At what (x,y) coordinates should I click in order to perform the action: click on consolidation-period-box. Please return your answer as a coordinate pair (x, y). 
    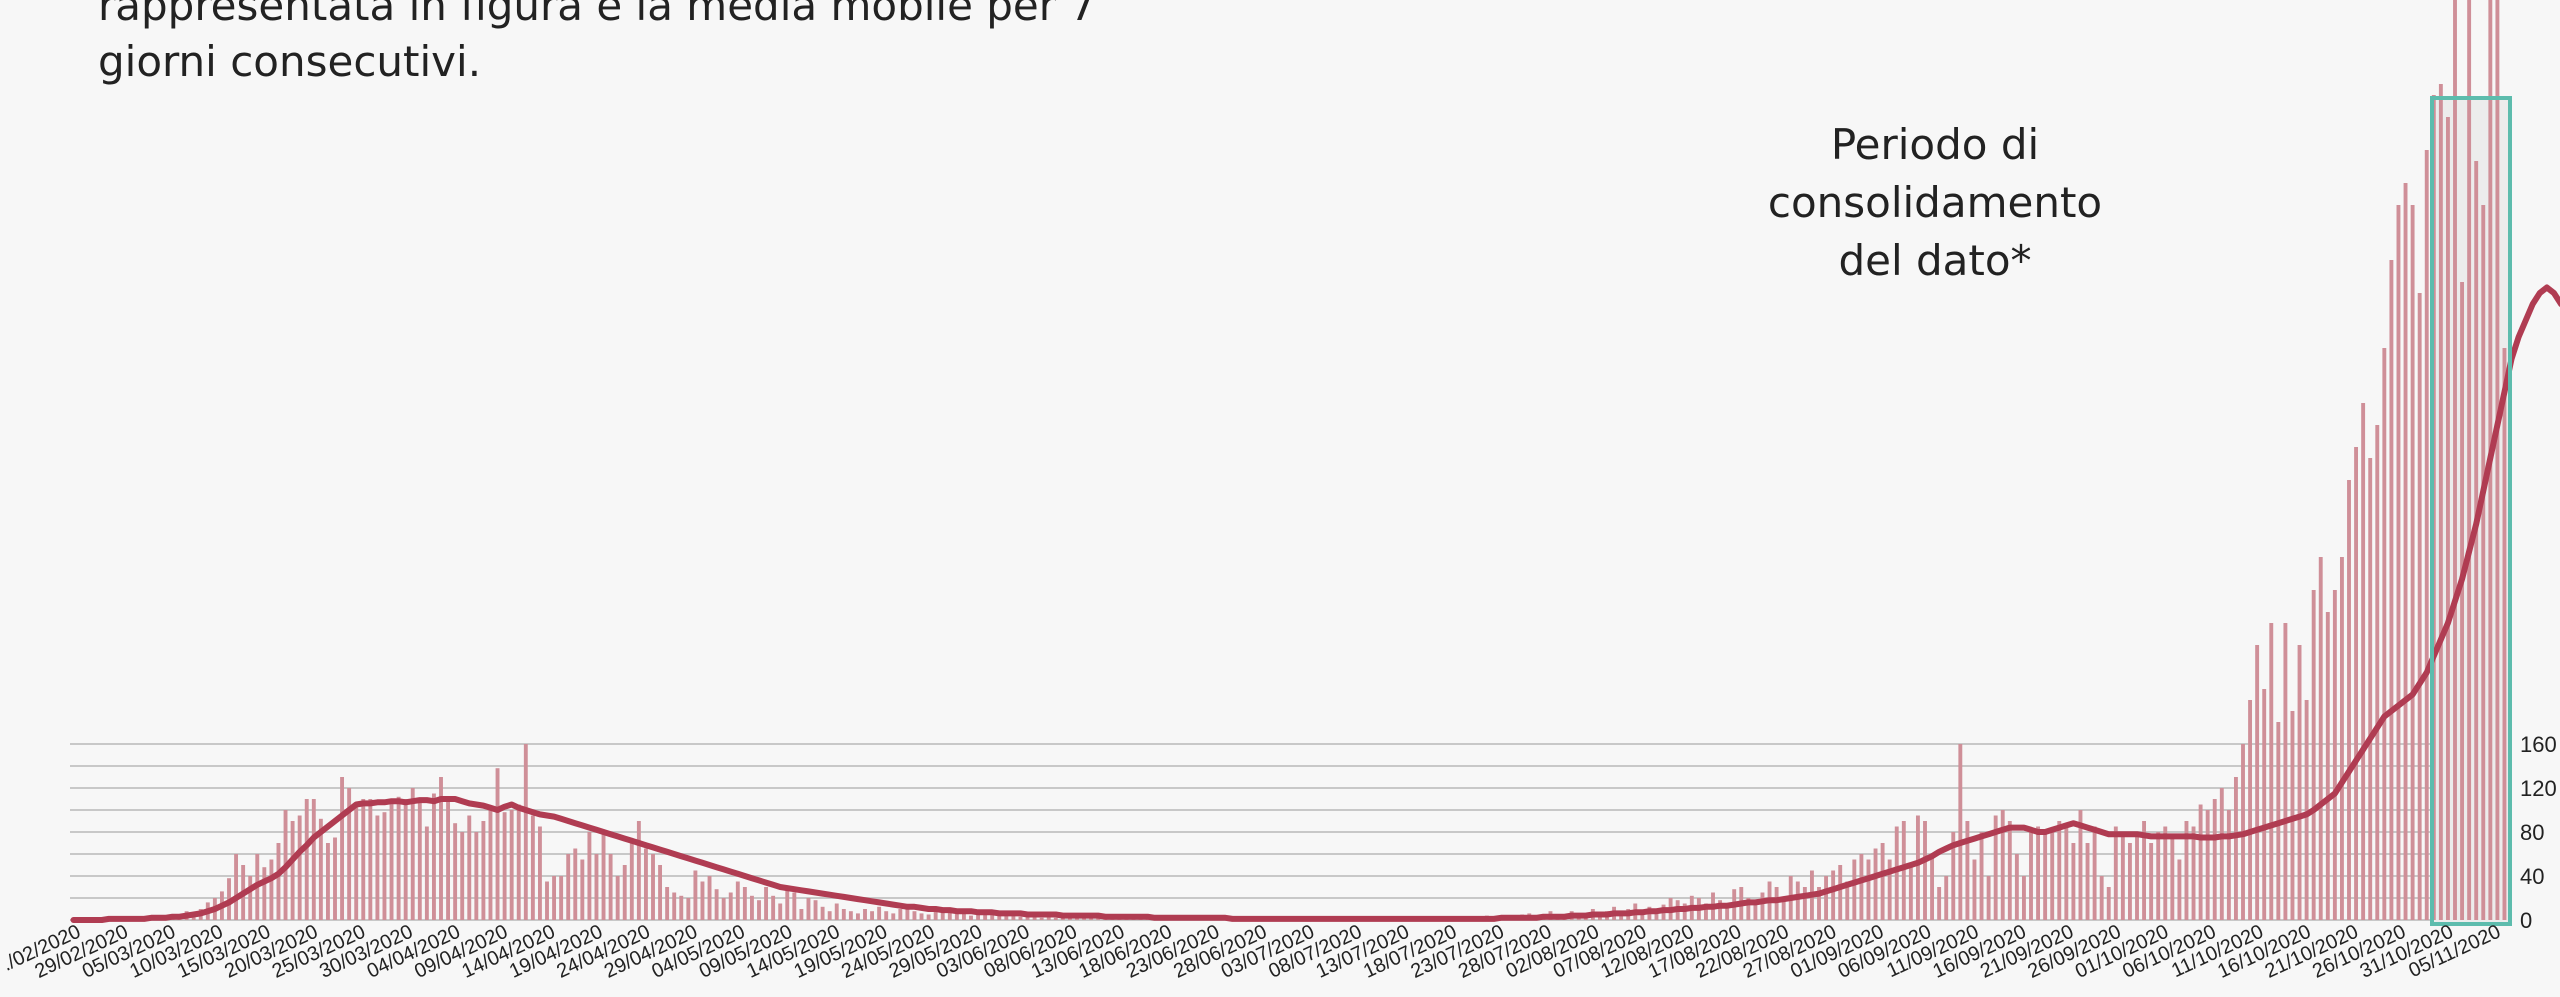
    Looking at the image, I should click on (2471, 511).